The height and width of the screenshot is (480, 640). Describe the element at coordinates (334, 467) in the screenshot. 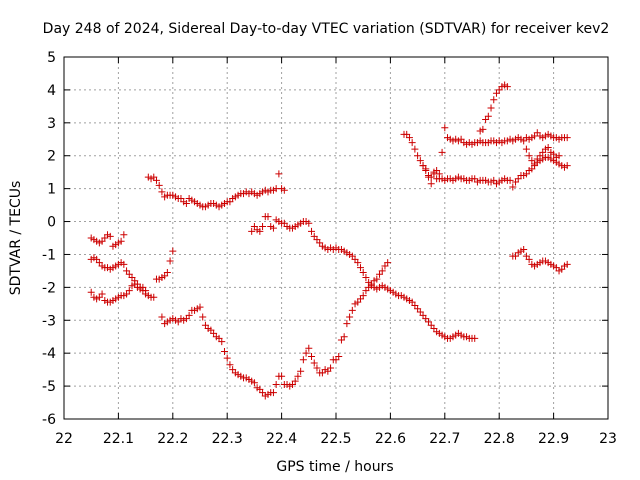

I see `x-axis-label: GPS time / hours` at that location.